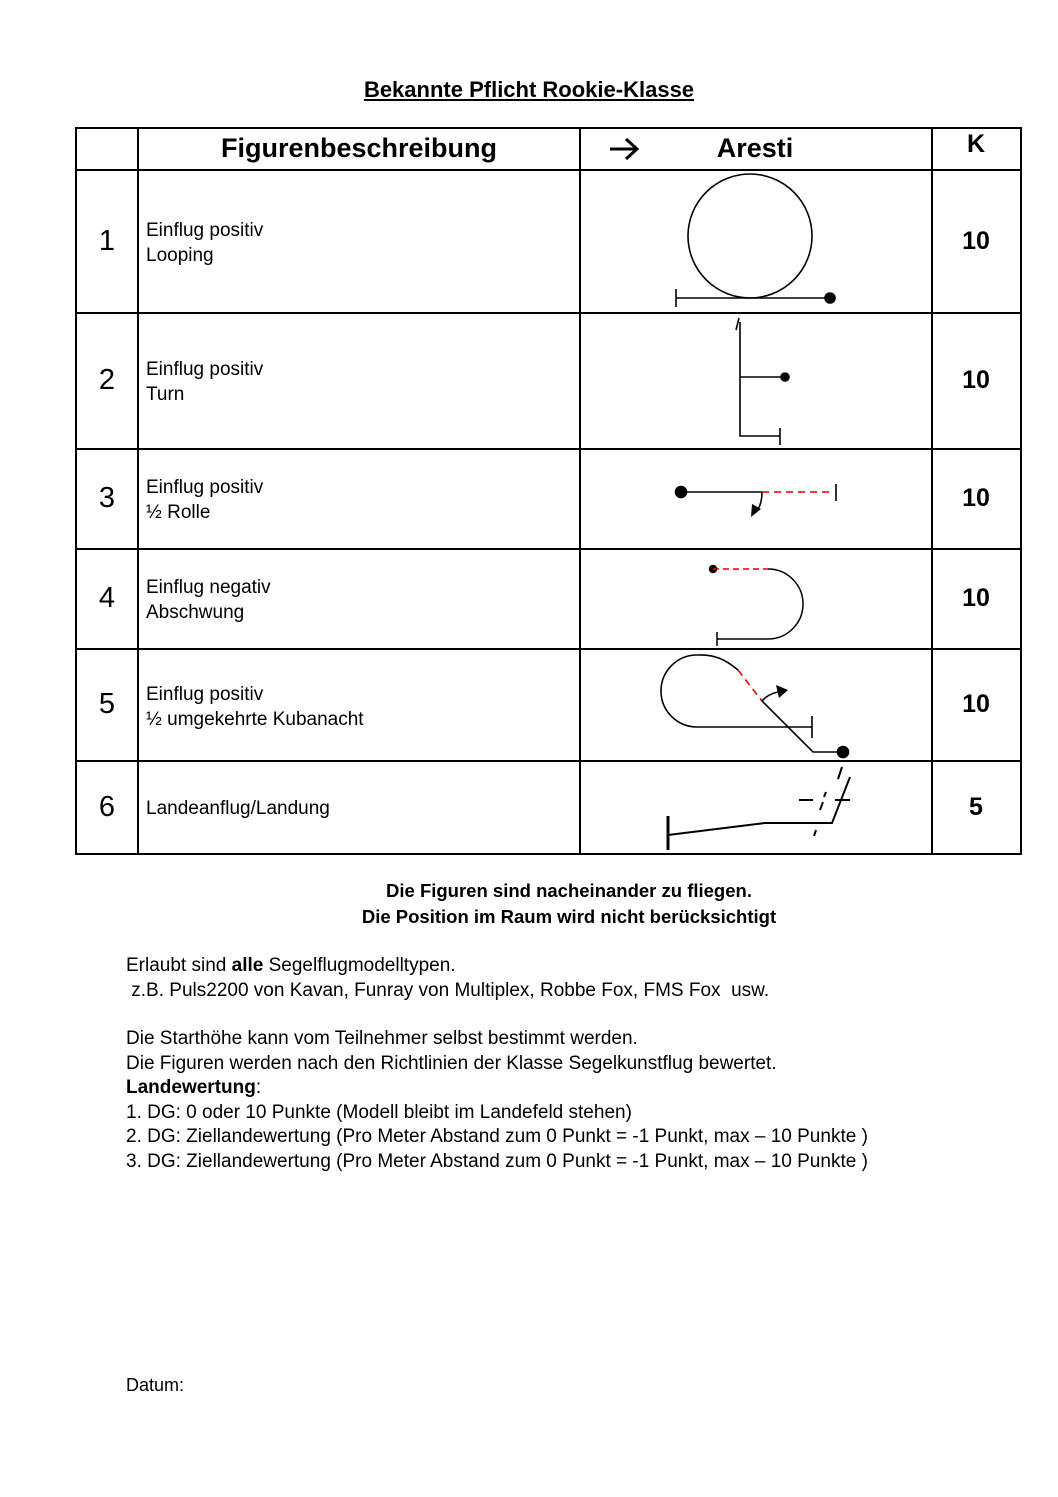  Describe the element at coordinates (180, 255) in the screenshot. I see `figure-name: Looping` at that location.